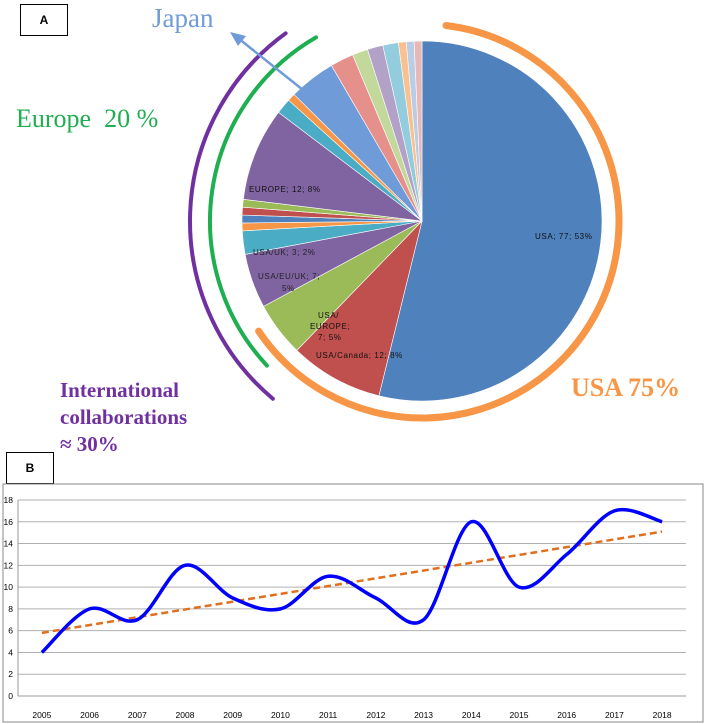 Image resolution: width=709 pixels, height=724 pixels. What do you see at coordinates (566, 715) in the screenshot?
I see `x-tick-label: 2016` at bounding box center [566, 715].